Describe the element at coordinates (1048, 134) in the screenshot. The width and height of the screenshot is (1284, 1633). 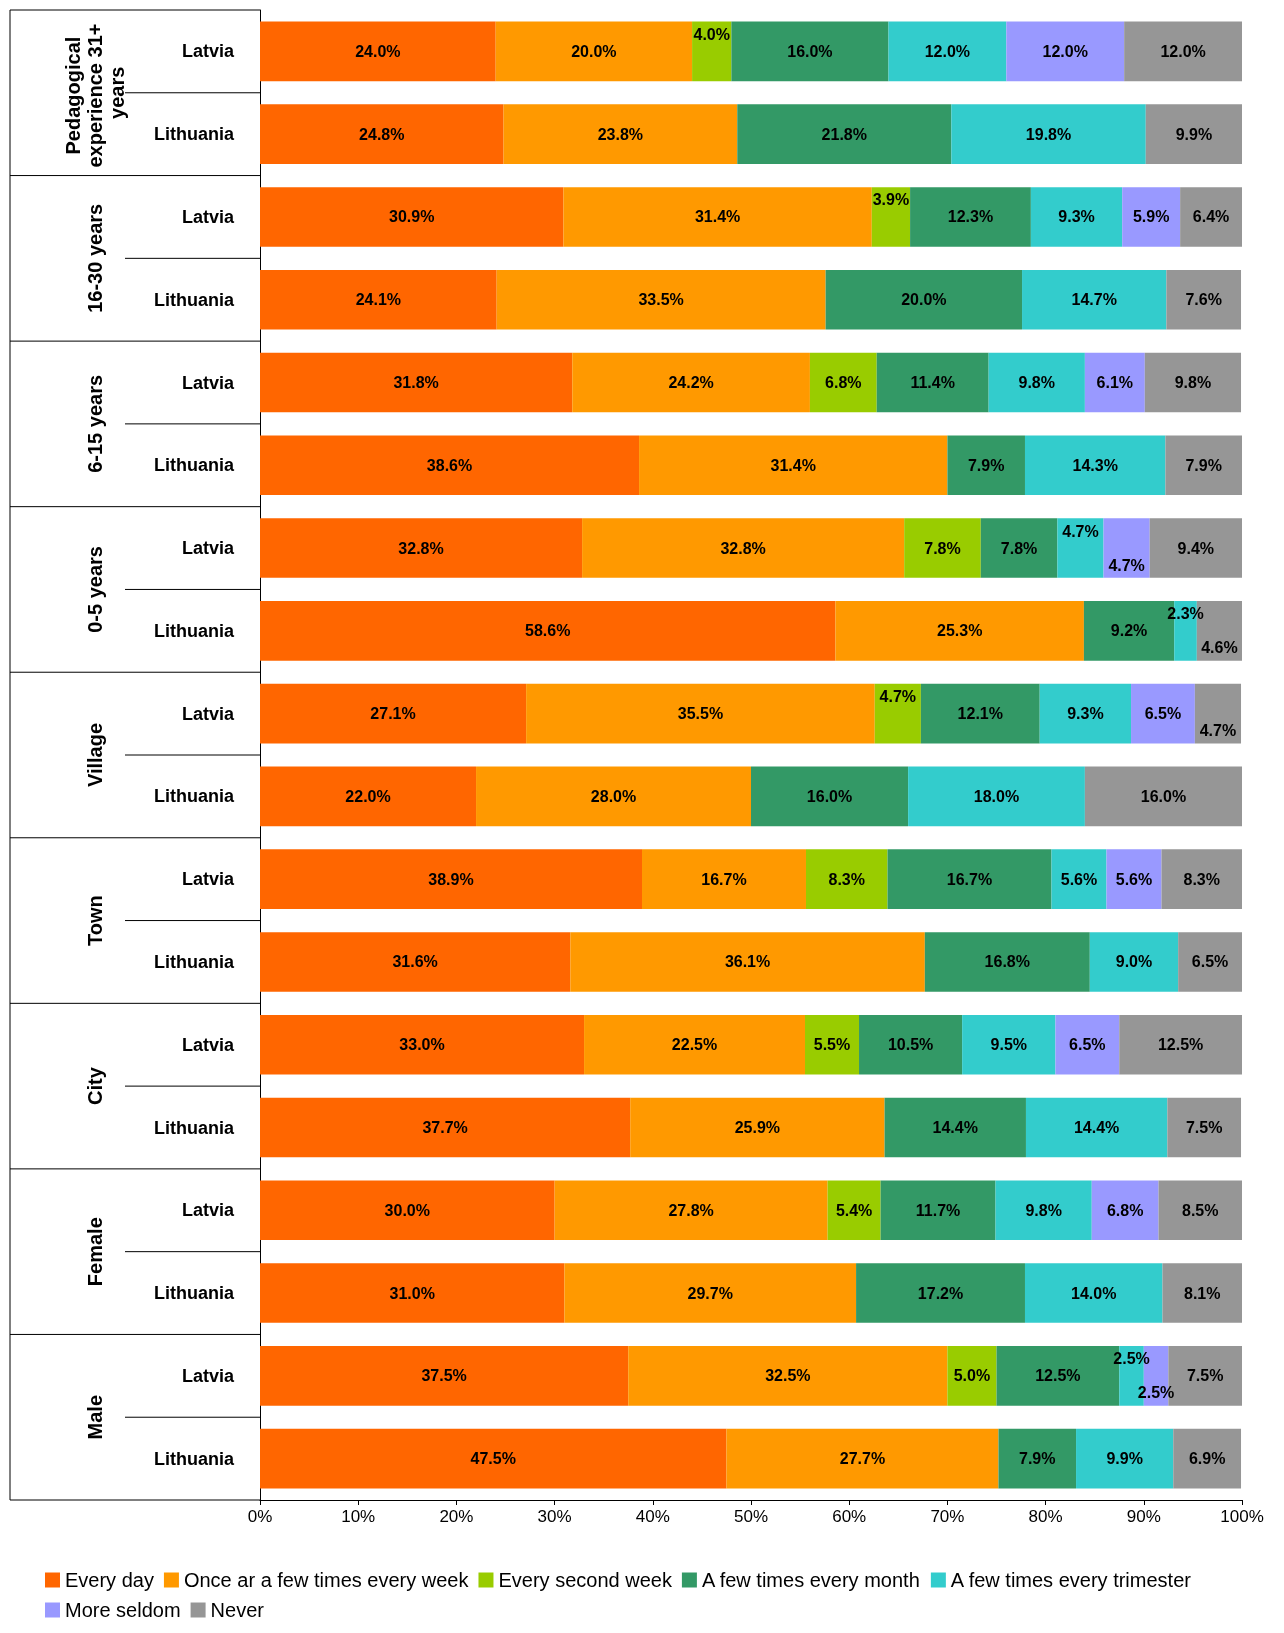
I see `data-label: 19.8%` at that location.